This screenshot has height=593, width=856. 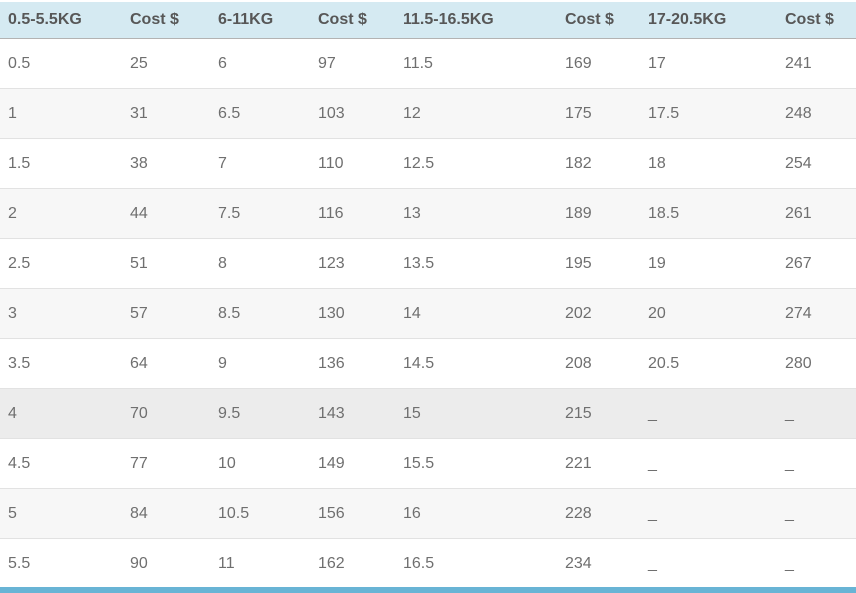 I want to click on column-header: 11.5-16.5KG, so click(x=476, y=20).